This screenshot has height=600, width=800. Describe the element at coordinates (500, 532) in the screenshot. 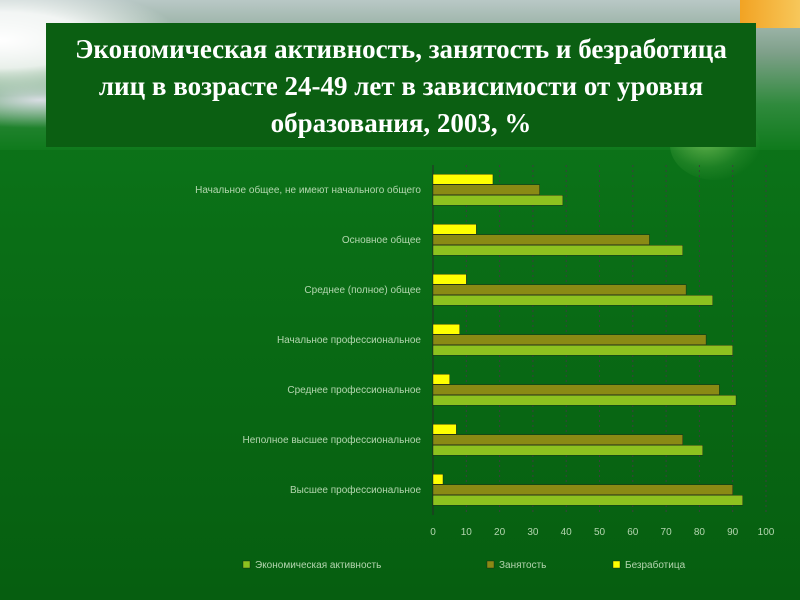

I see `x-tick-label: 20` at that location.